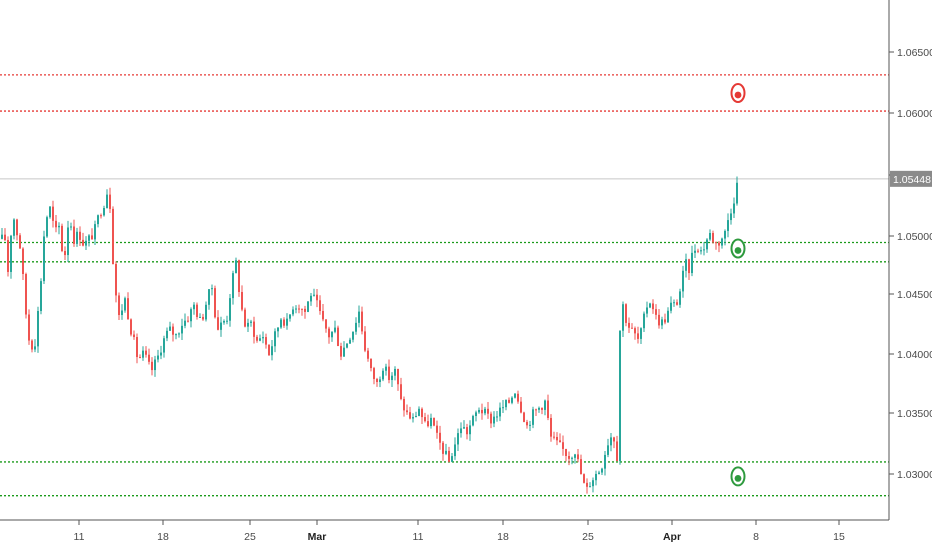 This screenshot has height=550, width=932. Describe the element at coordinates (588, 537) in the screenshot. I see `x-tick-label: 25` at that location.